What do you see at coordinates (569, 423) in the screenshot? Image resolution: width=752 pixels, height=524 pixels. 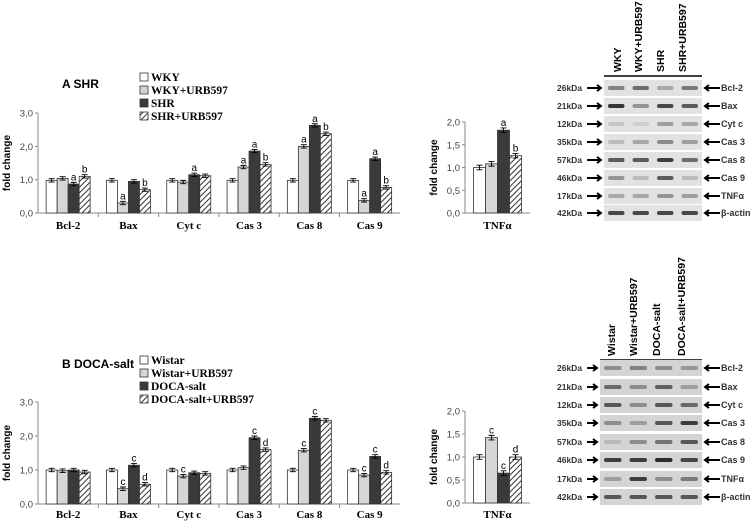 I see `kda-label: 35kDa` at bounding box center [569, 423].